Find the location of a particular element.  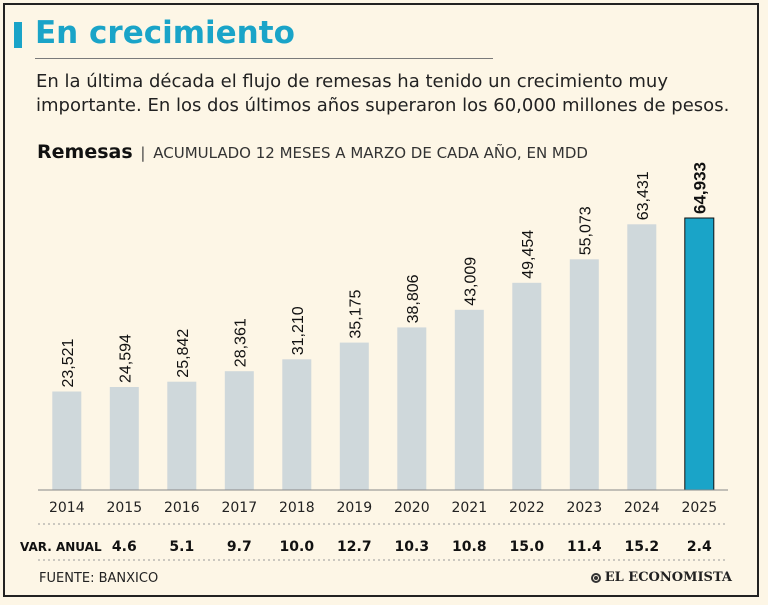

bar-2021 is located at coordinates (469, 399).